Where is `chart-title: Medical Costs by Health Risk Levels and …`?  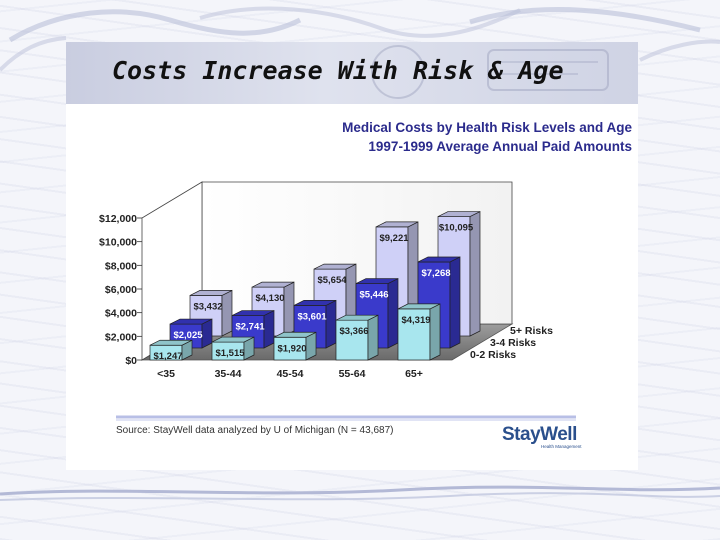
chart-title: Medical Costs by Health Risk Levels and … is located at coordinates (487, 127).